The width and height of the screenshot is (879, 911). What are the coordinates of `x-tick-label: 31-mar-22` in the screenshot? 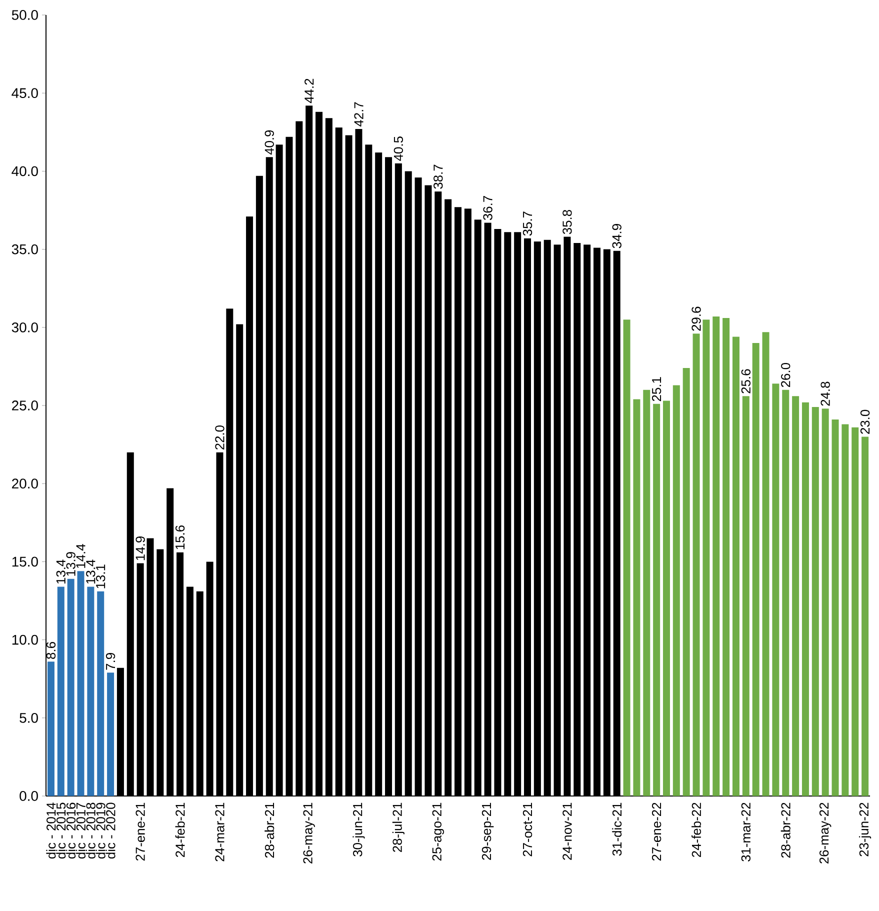 It's located at (745, 832).